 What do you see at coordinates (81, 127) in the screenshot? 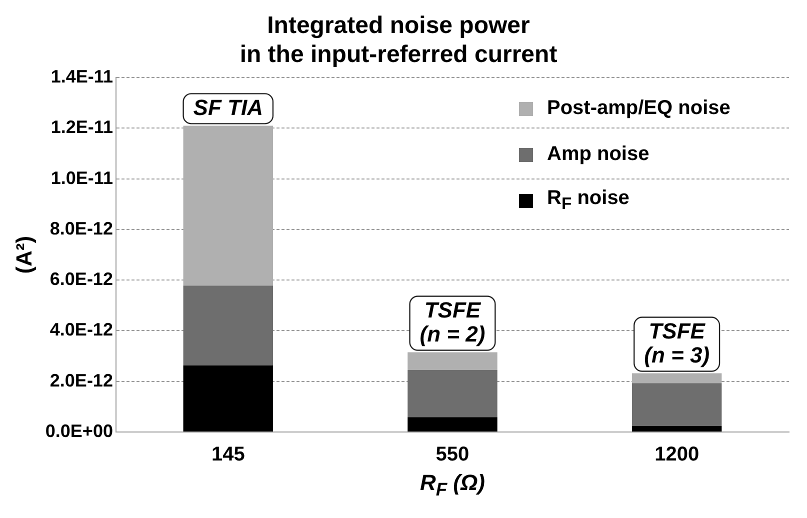
I see `y-tick-label: 1.2E-11` at bounding box center [81, 127].